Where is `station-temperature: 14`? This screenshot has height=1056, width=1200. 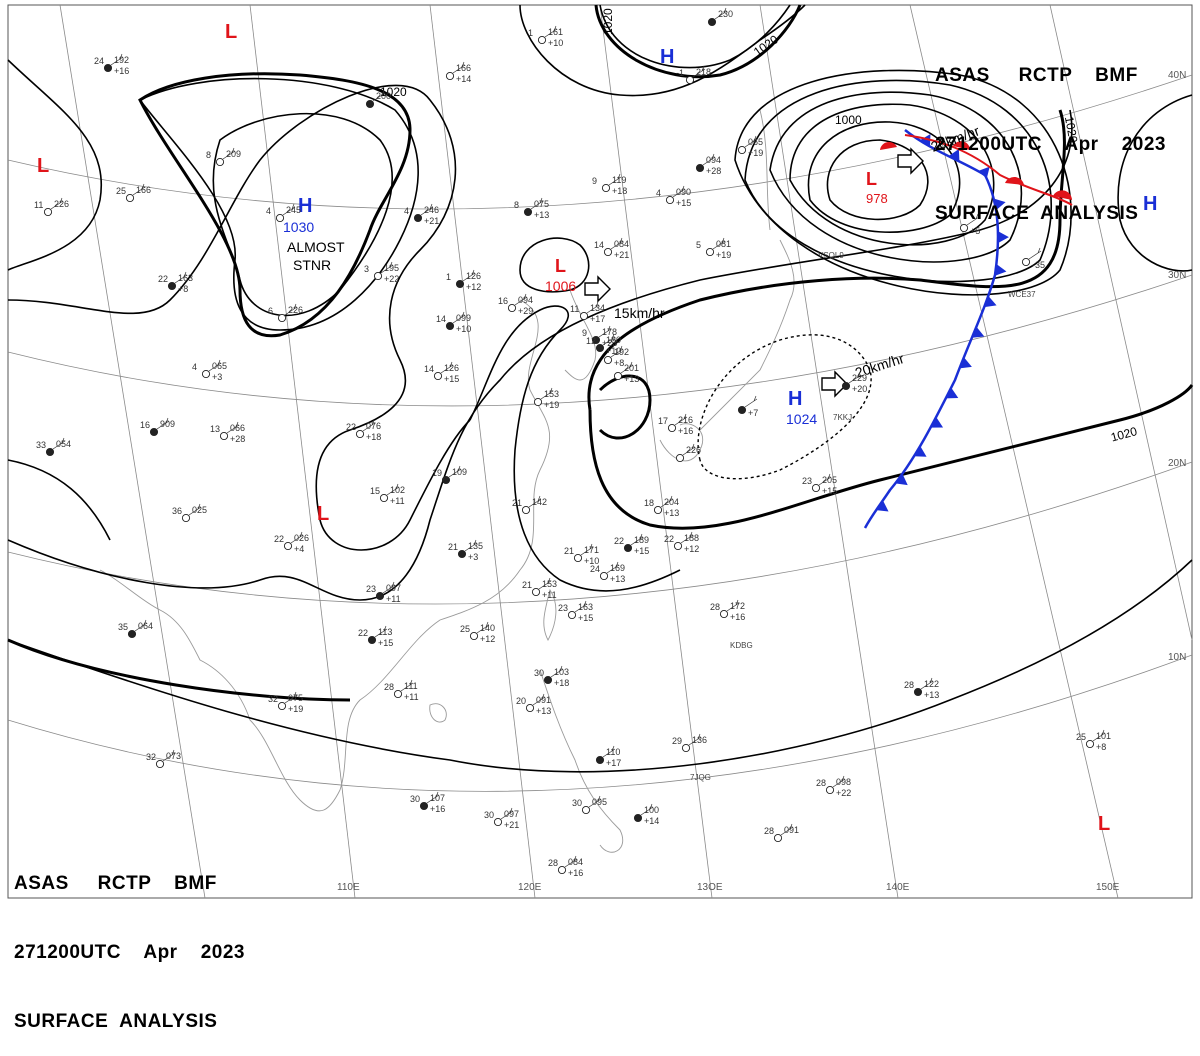
station-temperature: 14 is located at coordinates (599, 245).